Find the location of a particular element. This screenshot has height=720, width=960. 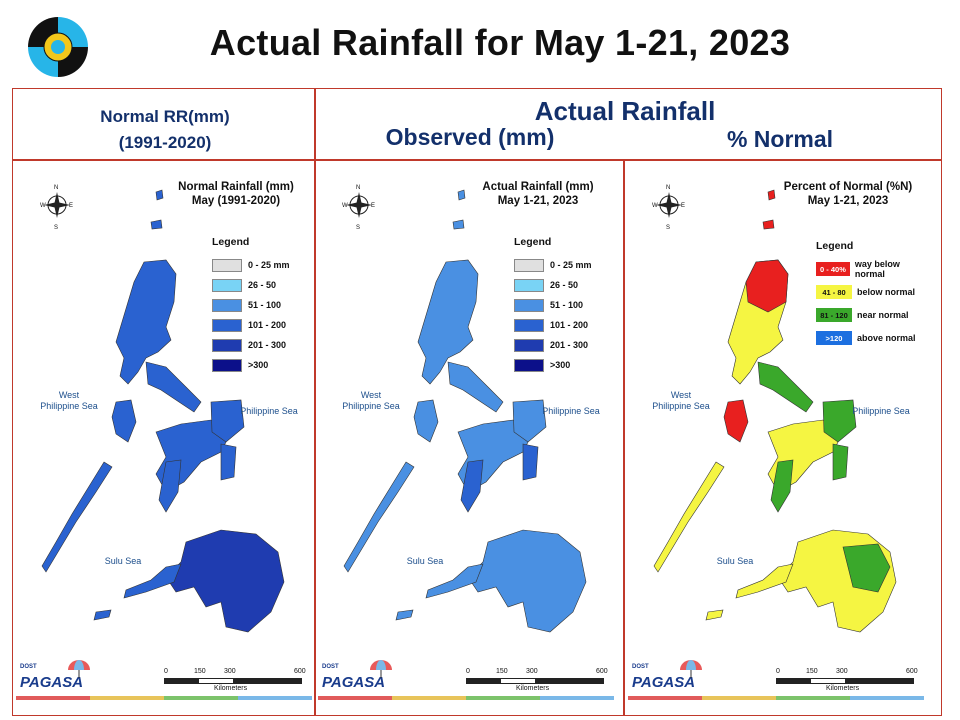

map-title-line2: May (1991-2020) is located at coordinates (236, 201).